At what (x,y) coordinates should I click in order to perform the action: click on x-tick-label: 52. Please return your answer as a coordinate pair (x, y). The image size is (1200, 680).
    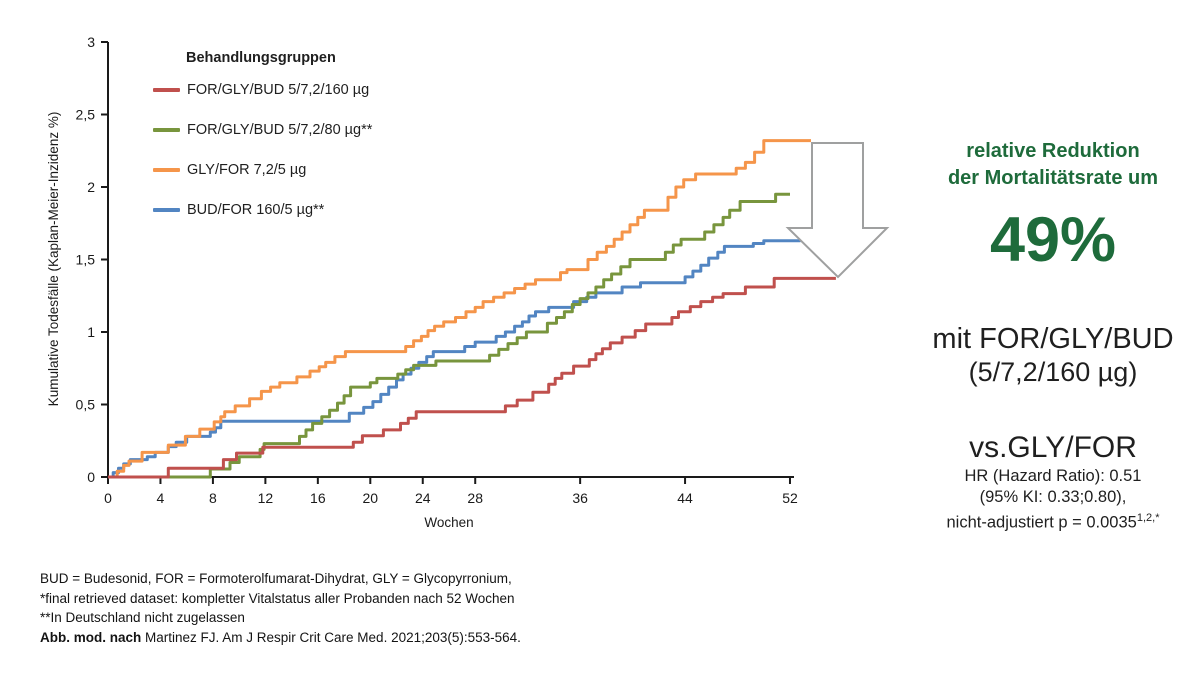
    Looking at the image, I should click on (790, 498).